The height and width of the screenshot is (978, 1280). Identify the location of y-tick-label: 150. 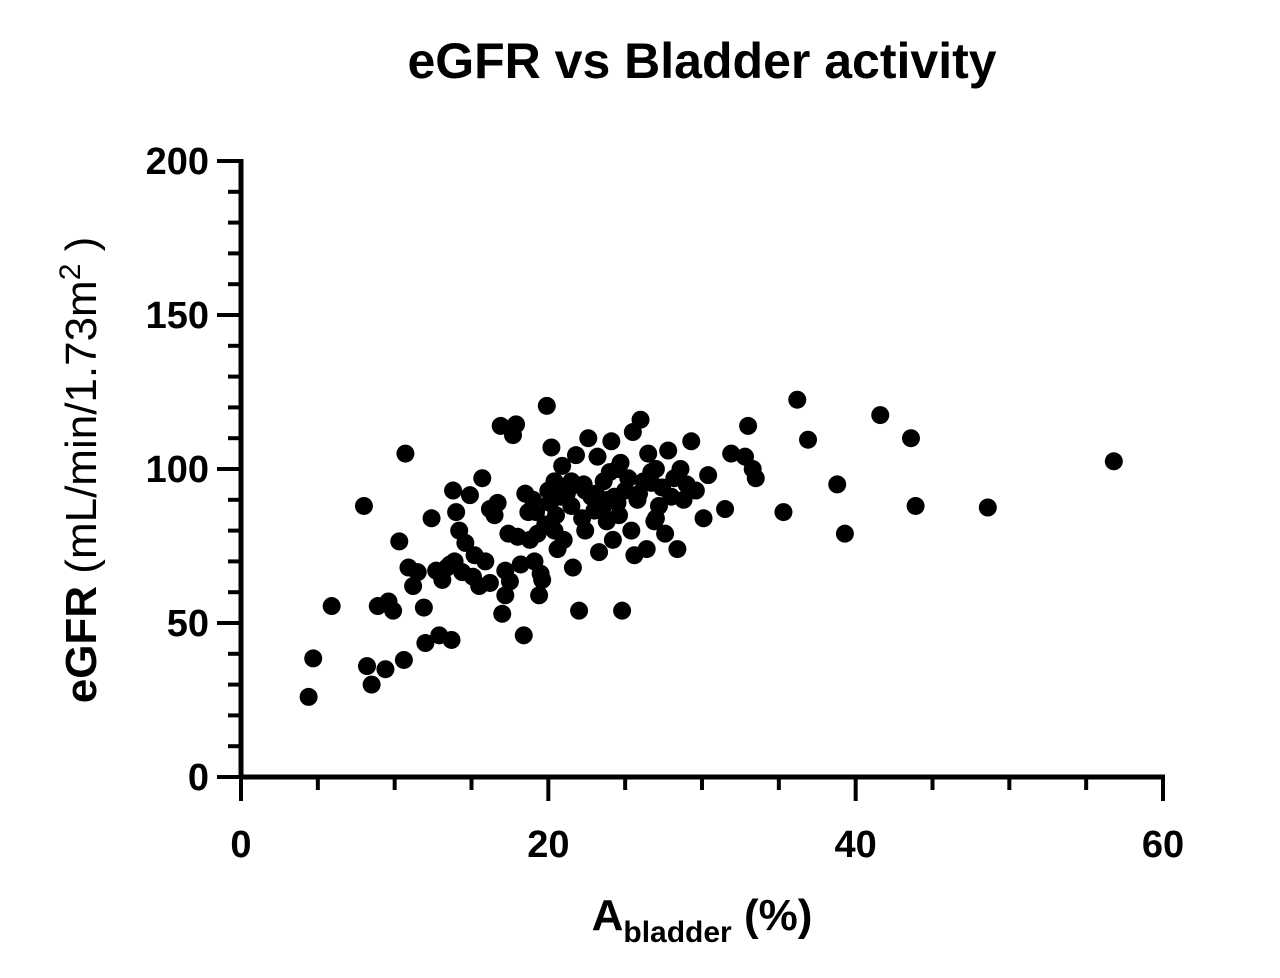
(177, 316).